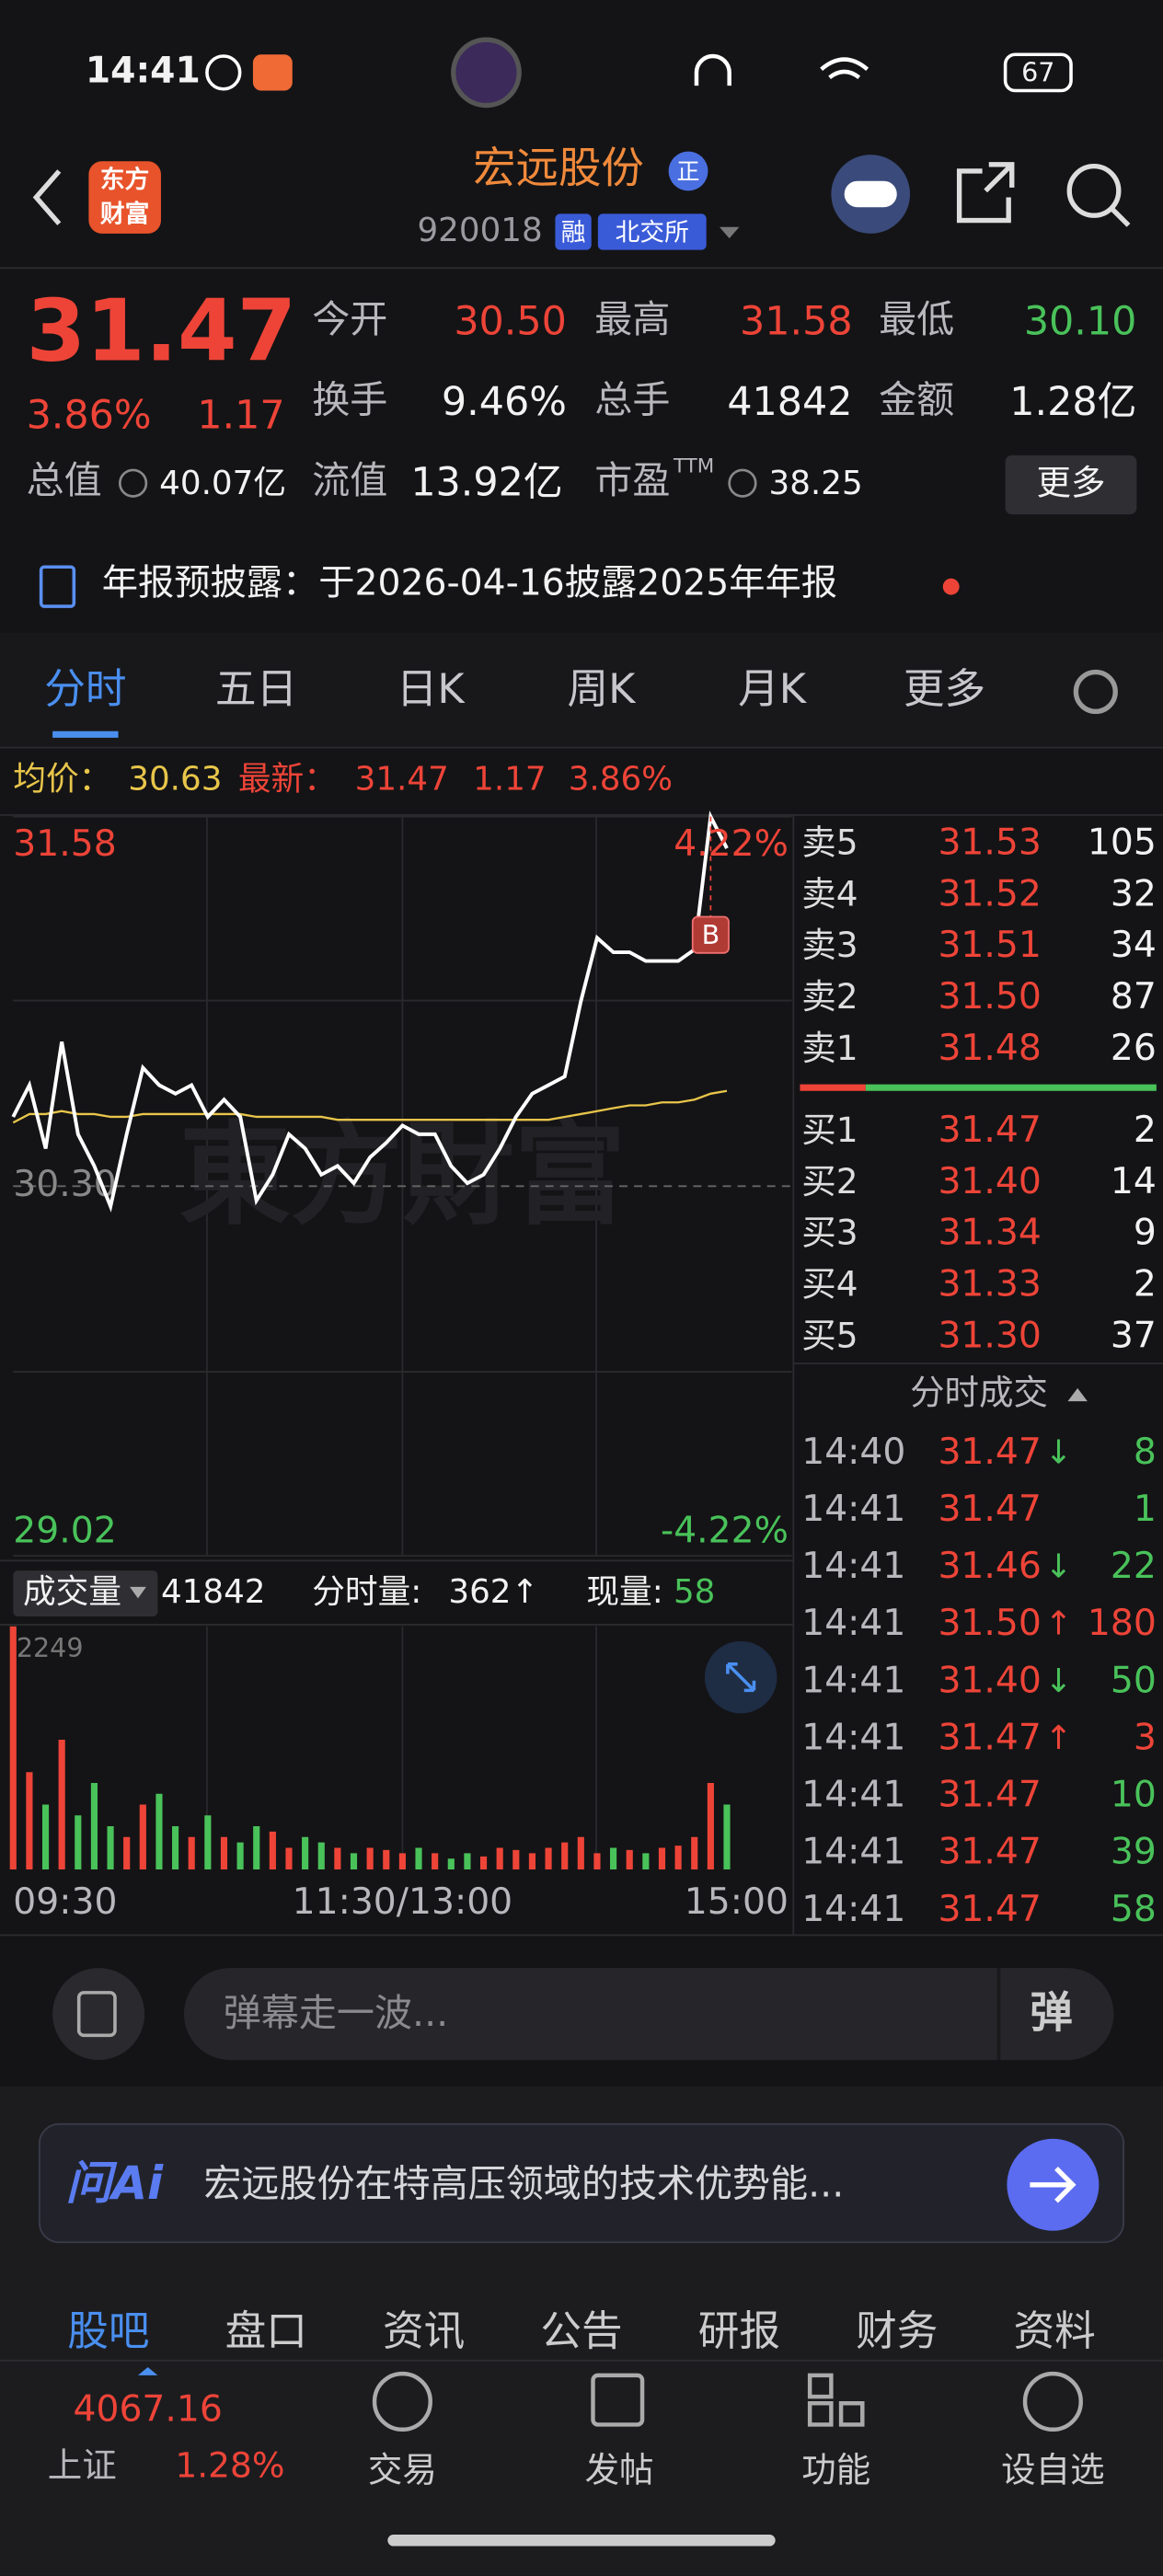 This screenshot has width=1163, height=2576. Describe the element at coordinates (979, 1393) in the screenshot. I see `trades-title: 分时成交` at that location.